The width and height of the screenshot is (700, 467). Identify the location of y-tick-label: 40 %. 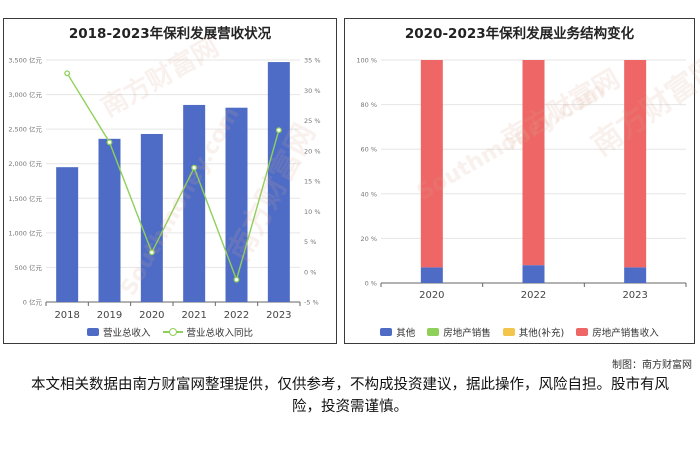
(368, 194).